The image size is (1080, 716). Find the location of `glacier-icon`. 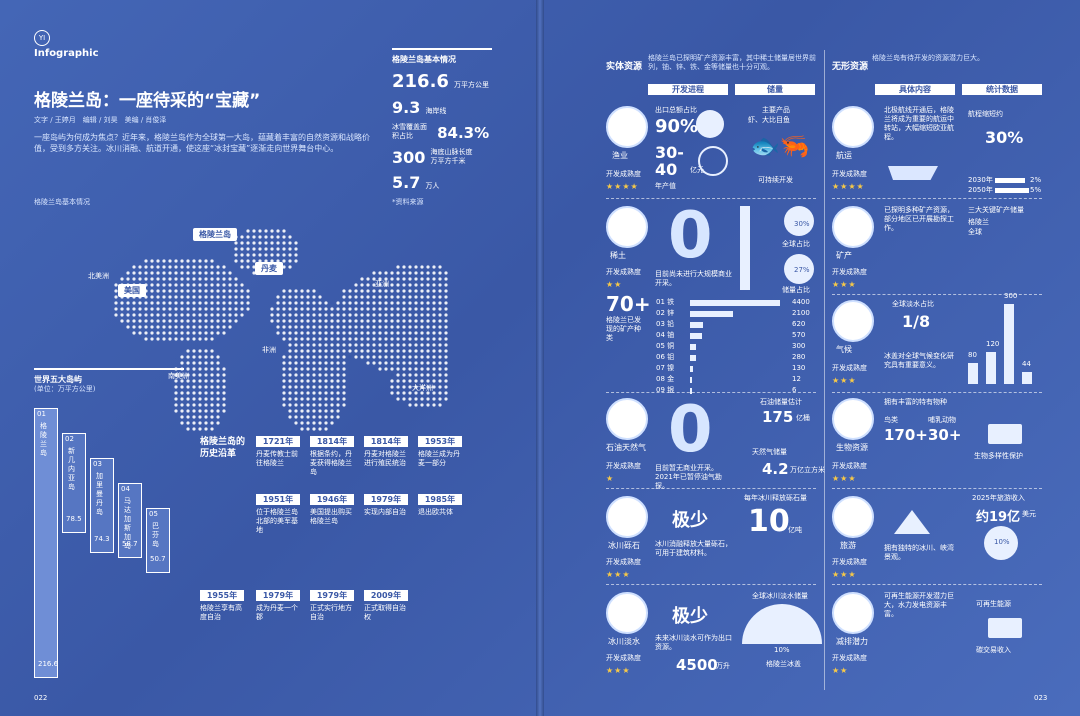

glacier-icon is located at coordinates (627, 517).